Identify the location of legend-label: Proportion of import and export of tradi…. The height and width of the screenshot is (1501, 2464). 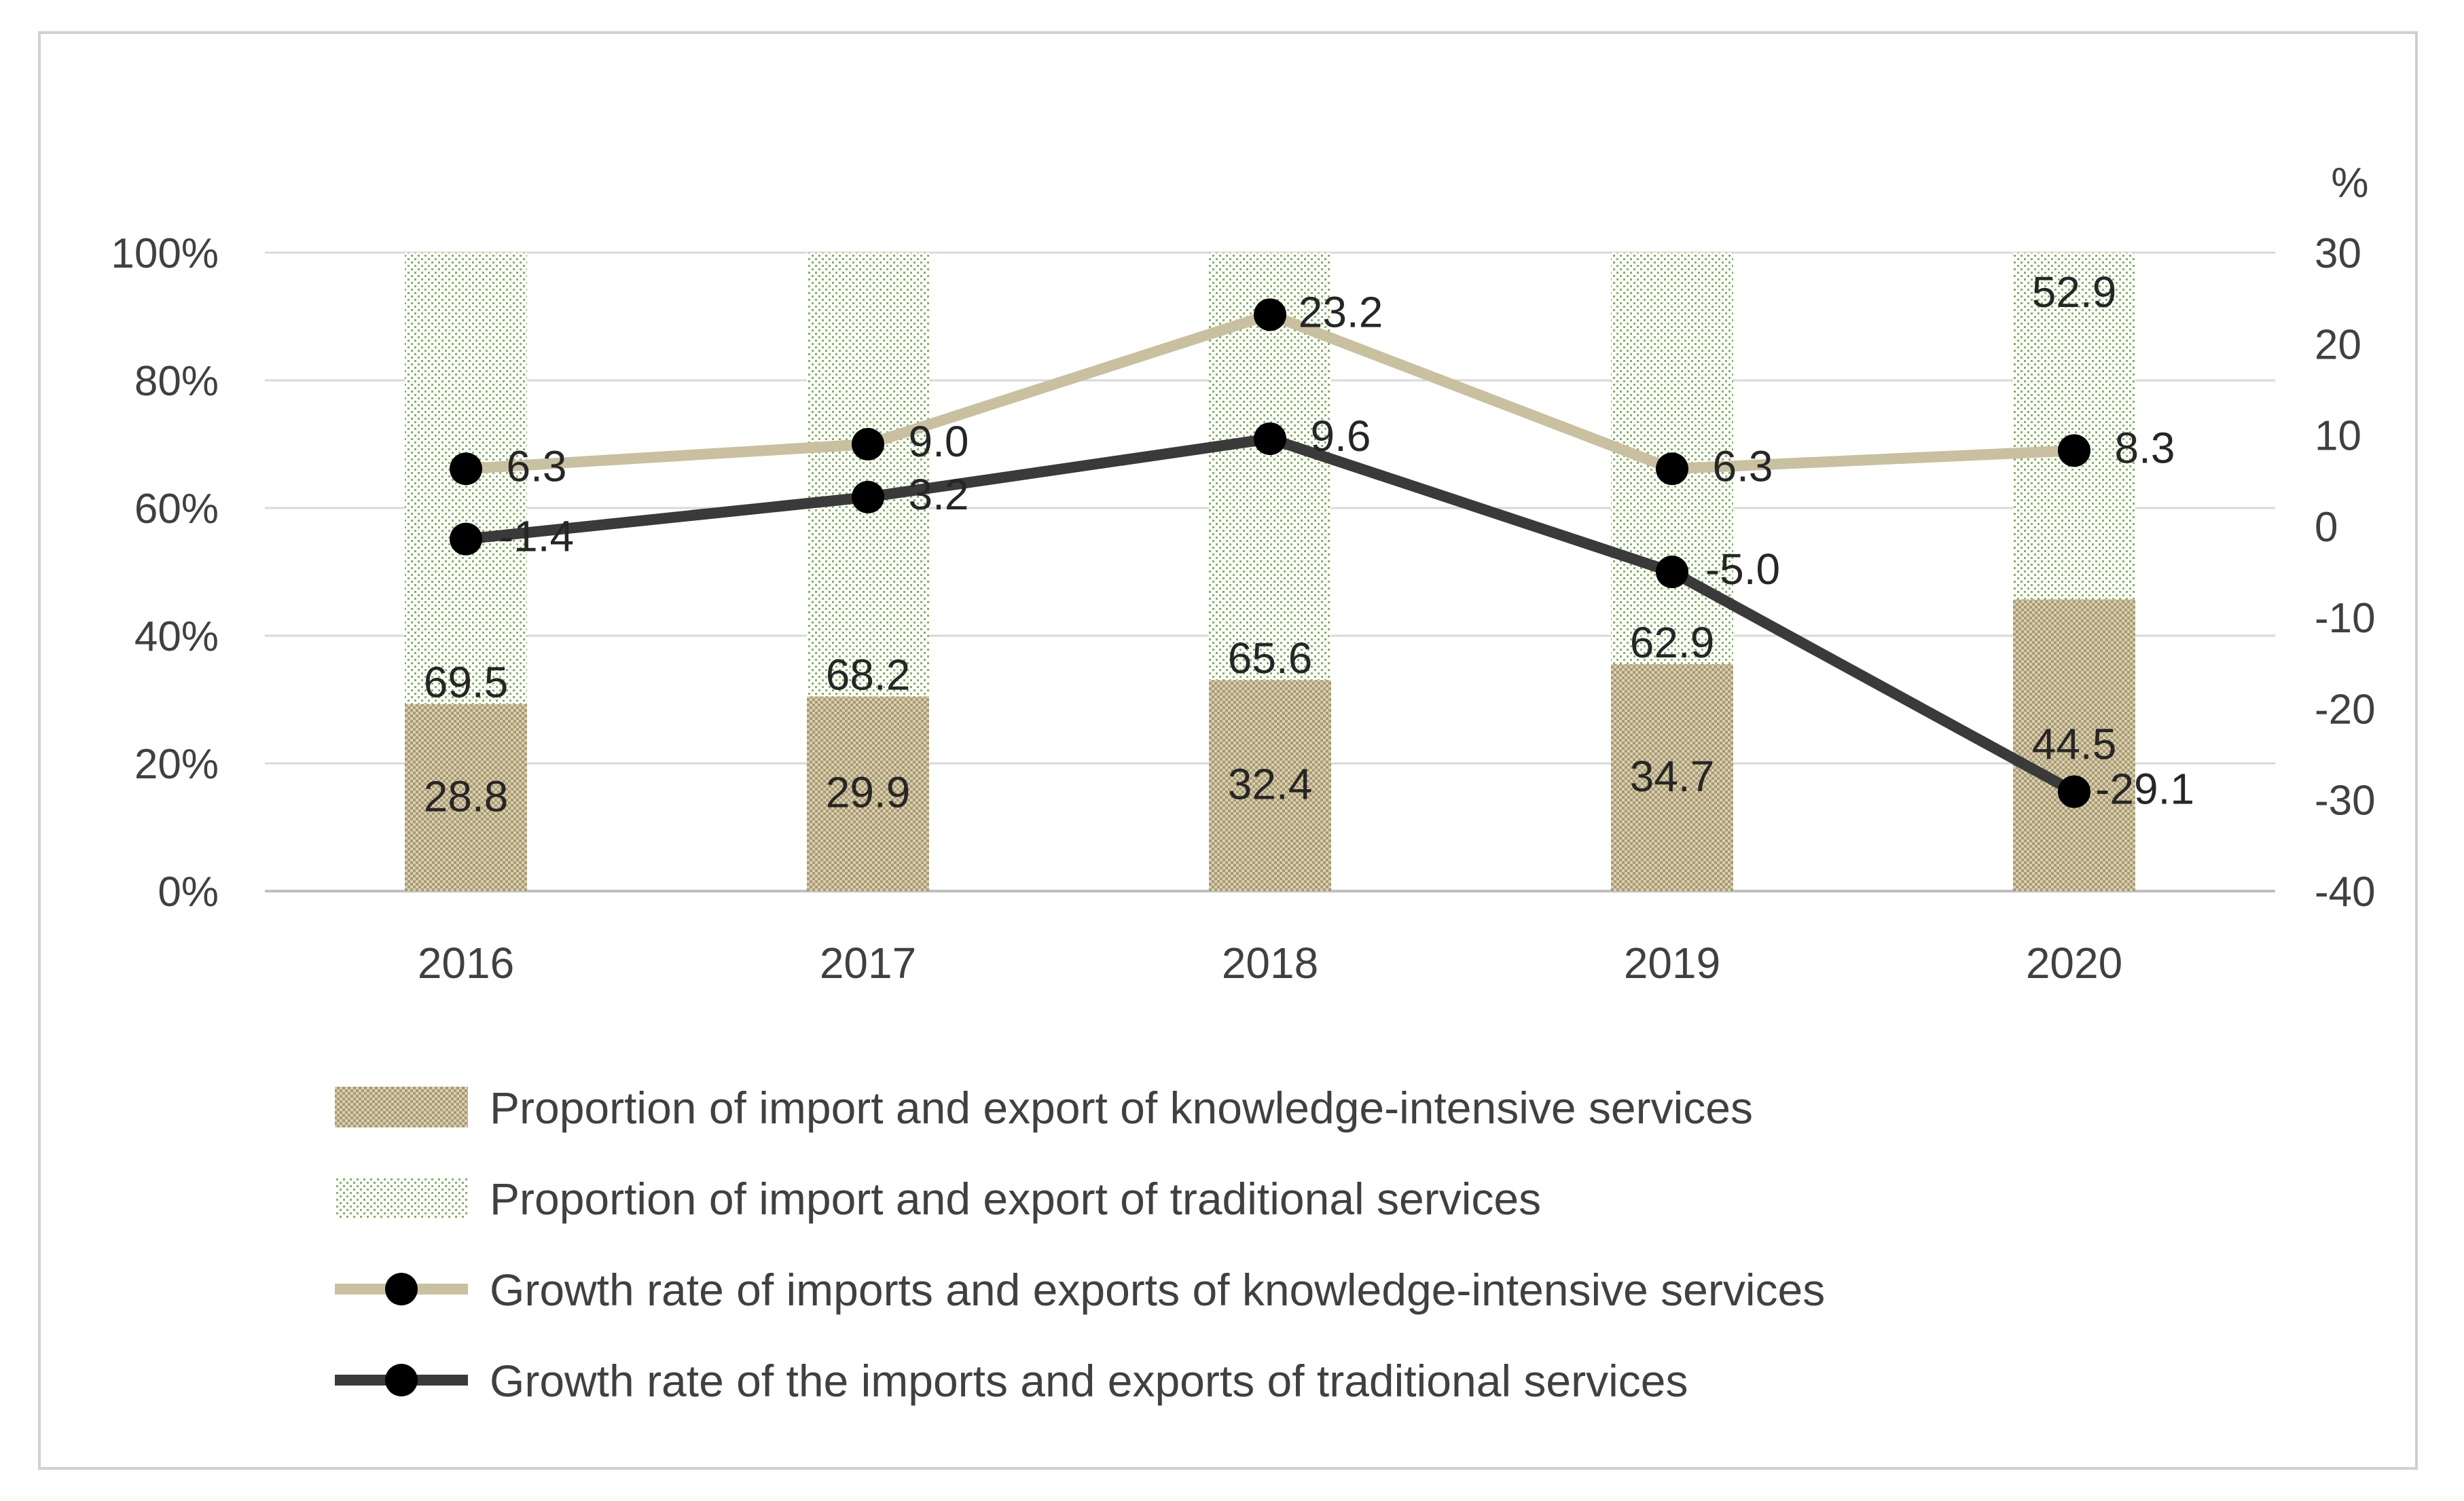
(1015, 1199).